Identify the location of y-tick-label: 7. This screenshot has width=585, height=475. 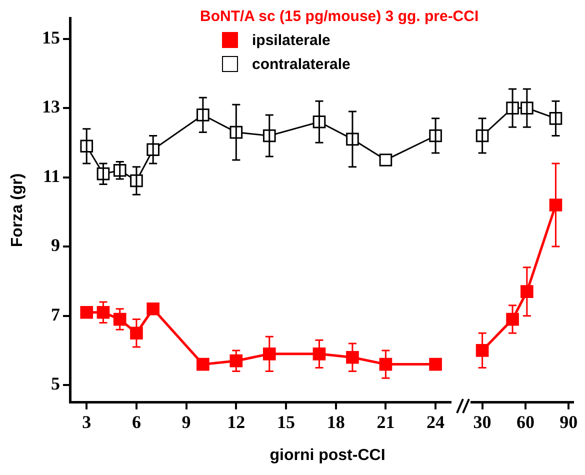
(55, 314).